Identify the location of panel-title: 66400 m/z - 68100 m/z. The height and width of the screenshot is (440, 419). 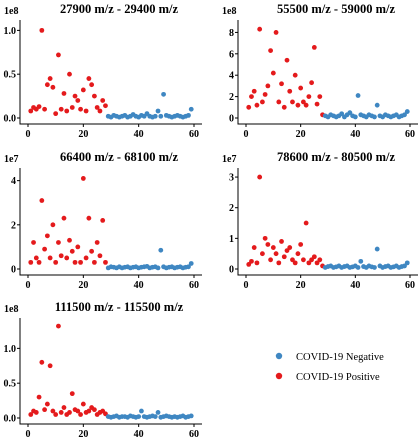
(119, 157).